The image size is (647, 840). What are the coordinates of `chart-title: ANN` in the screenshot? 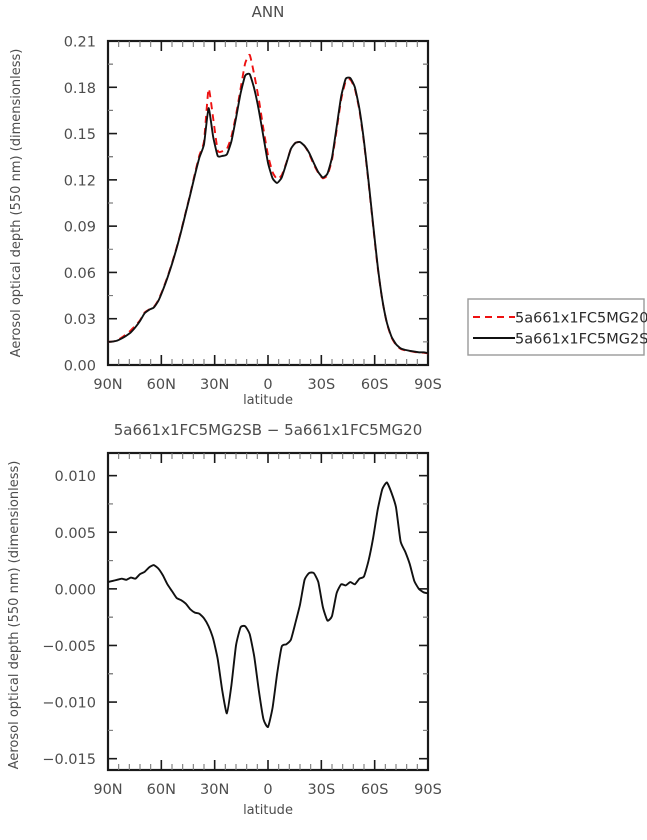 It's located at (268, 12).